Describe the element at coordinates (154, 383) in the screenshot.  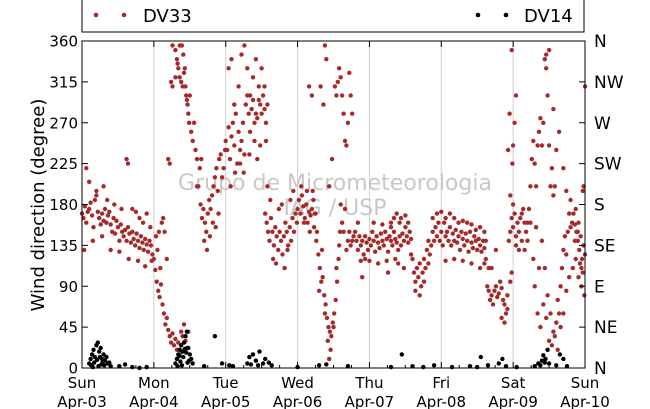
I see `x-tick-day-label: Mon` at that location.